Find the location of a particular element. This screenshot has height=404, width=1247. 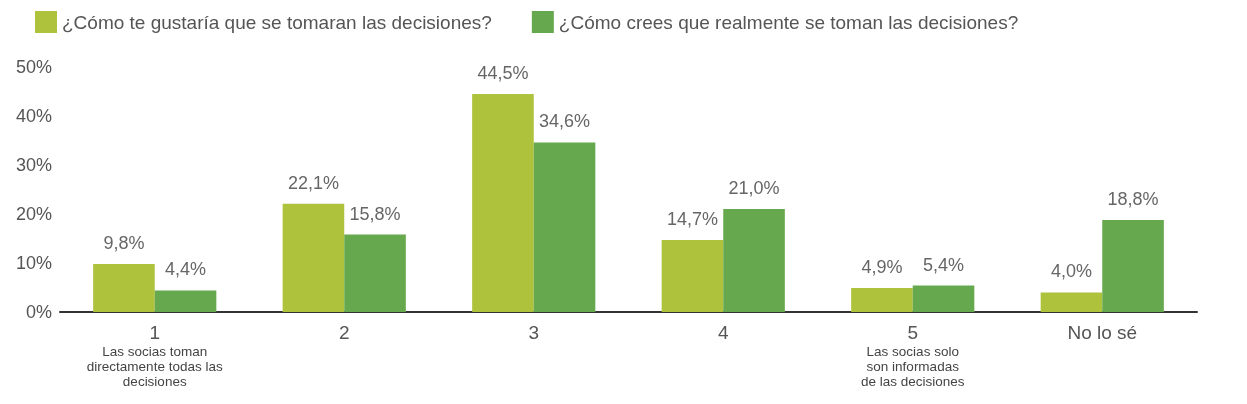

legend-label: ¿Cómo te gustaría que se tomaran las decisiones? is located at coordinates (277, 22).